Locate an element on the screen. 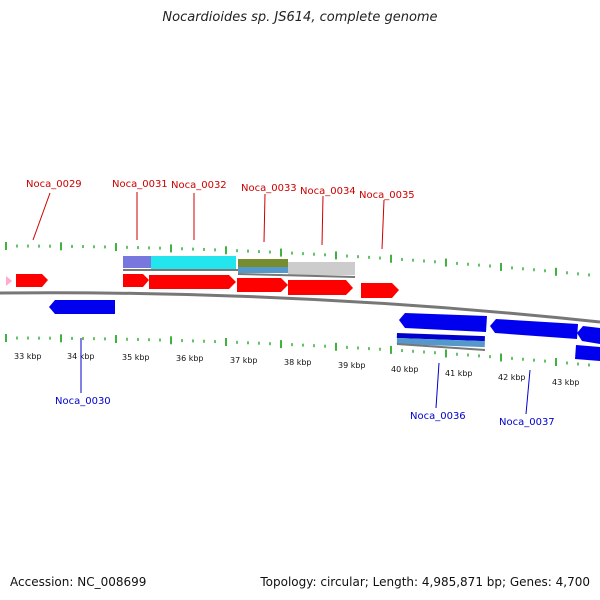 This screenshot has height=600, width=600. gene-label-noca-0035: Noca_0035 is located at coordinates (387, 195).